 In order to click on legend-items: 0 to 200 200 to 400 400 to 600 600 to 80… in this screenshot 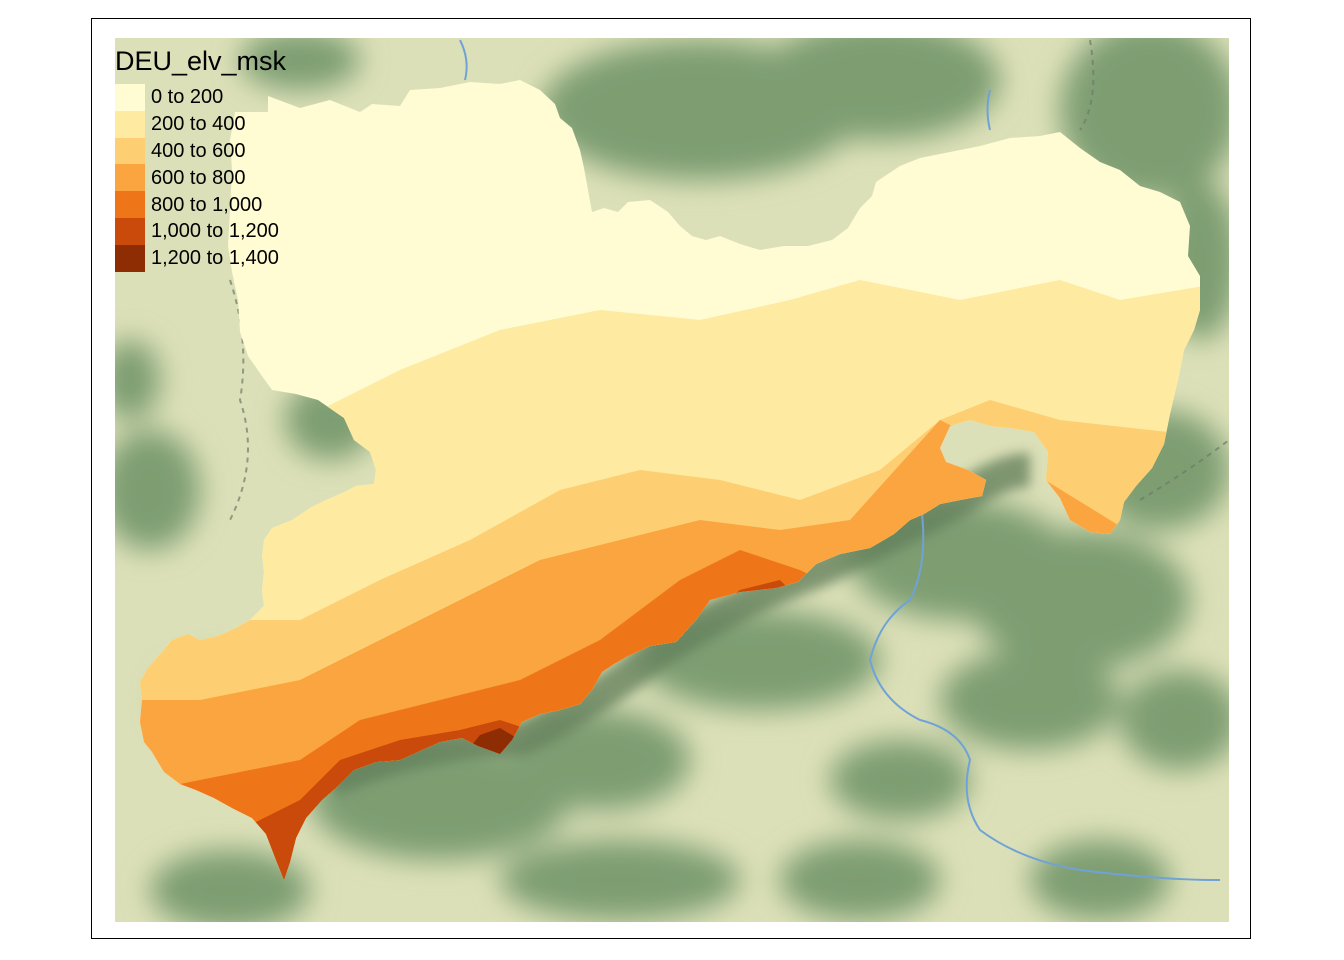, I will do `click(200, 178)`.